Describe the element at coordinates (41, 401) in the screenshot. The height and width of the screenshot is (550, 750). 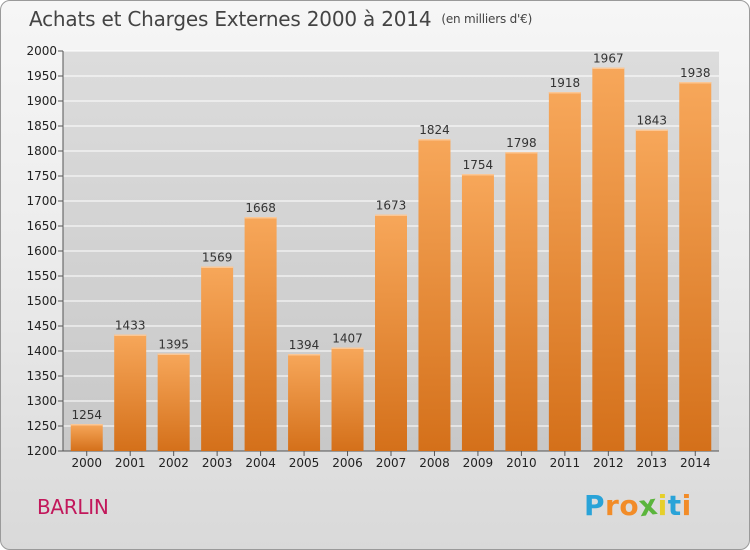
I see `y-tick-label: 1300` at that location.